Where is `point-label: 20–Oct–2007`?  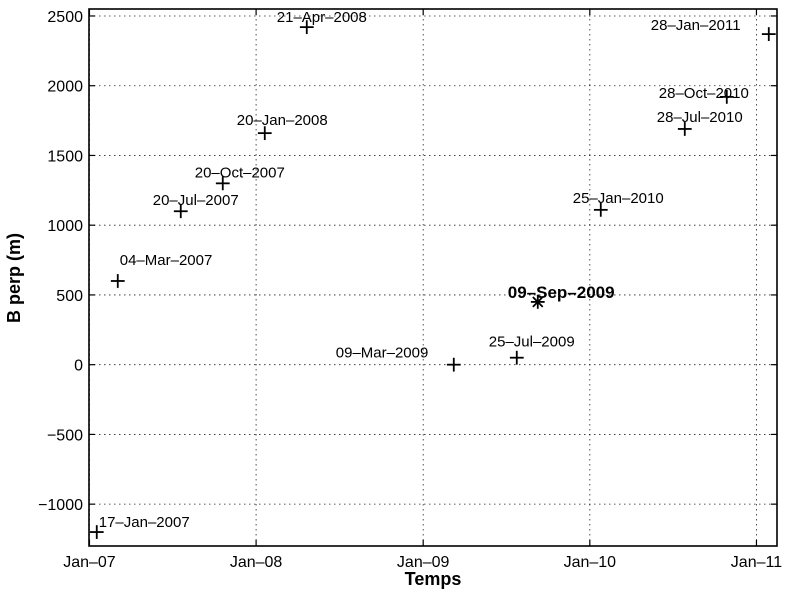 point-label: 20–Oct–2007 is located at coordinates (240, 172).